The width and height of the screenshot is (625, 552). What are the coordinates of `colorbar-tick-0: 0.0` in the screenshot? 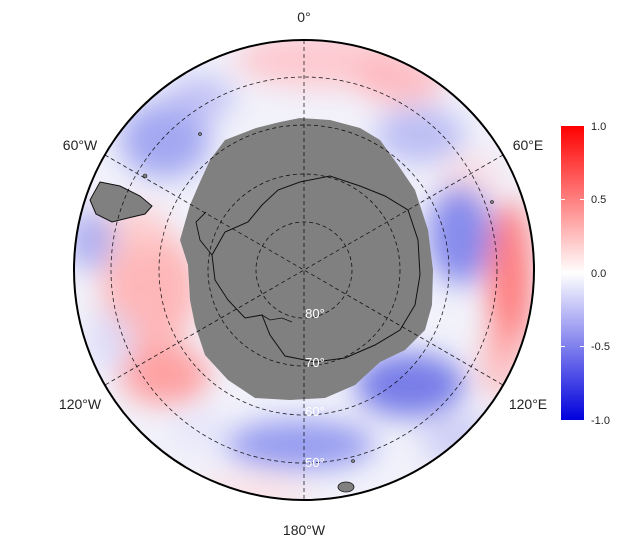 It's located at (598, 274).